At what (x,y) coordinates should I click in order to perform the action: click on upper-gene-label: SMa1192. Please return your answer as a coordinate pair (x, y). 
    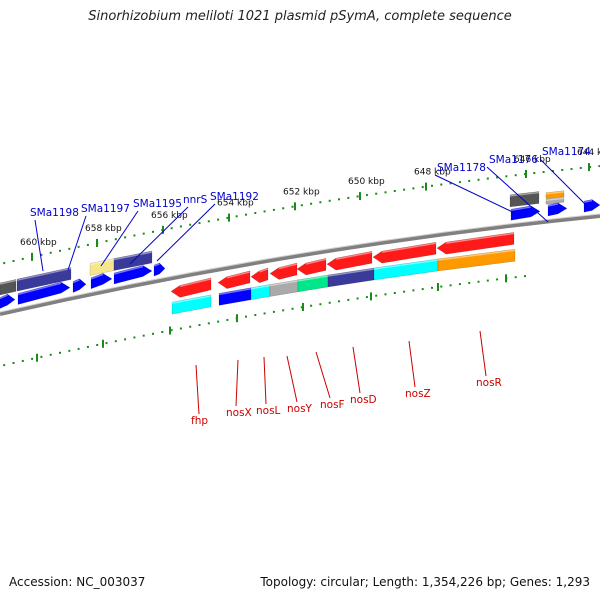
    Looking at the image, I should click on (234, 197).